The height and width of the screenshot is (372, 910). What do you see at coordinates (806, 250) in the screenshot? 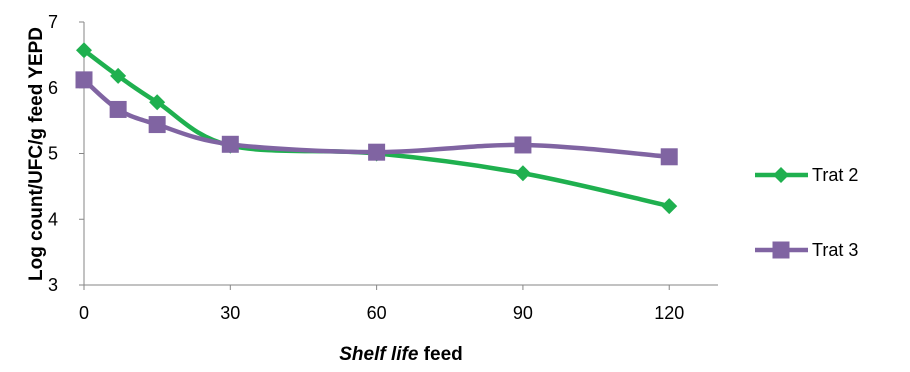
I see `legend-item-trat-3: Trat 3` at bounding box center [806, 250].